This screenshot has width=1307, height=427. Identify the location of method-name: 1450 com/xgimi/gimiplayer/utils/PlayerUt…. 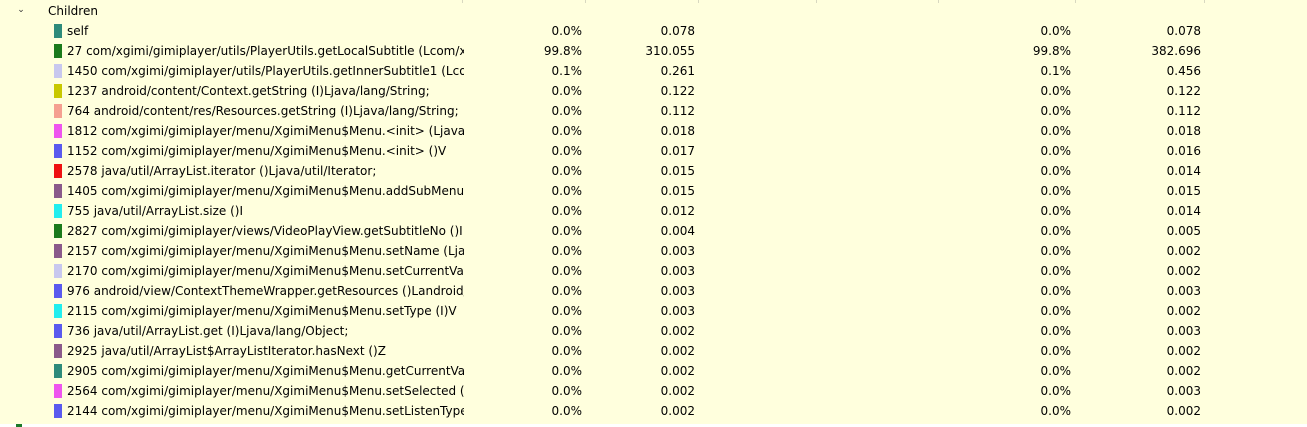
(265, 71).